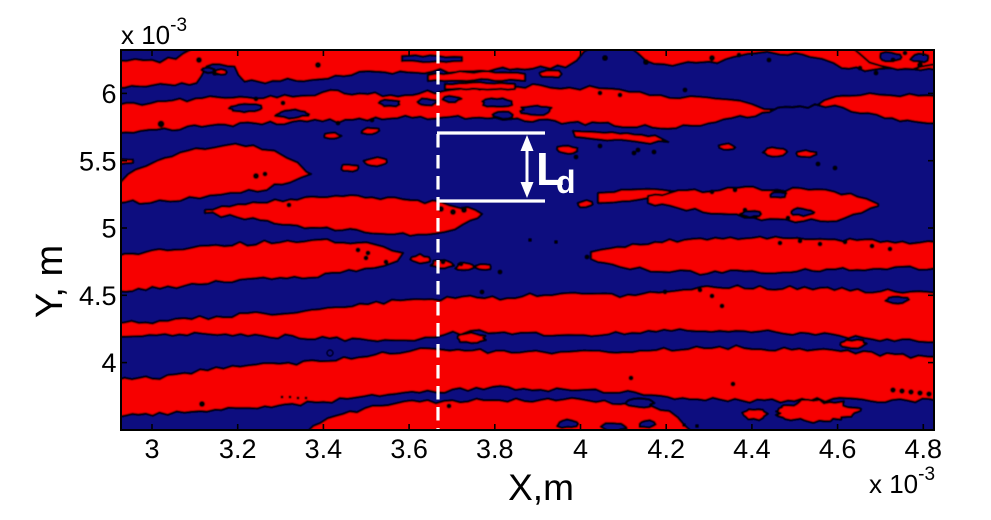 Image resolution: width=991 pixels, height=520 pixels. What do you see at coordinates (550, 169) in the screenshot?
I see `svg-text: L` at bounding box center [550, 169].